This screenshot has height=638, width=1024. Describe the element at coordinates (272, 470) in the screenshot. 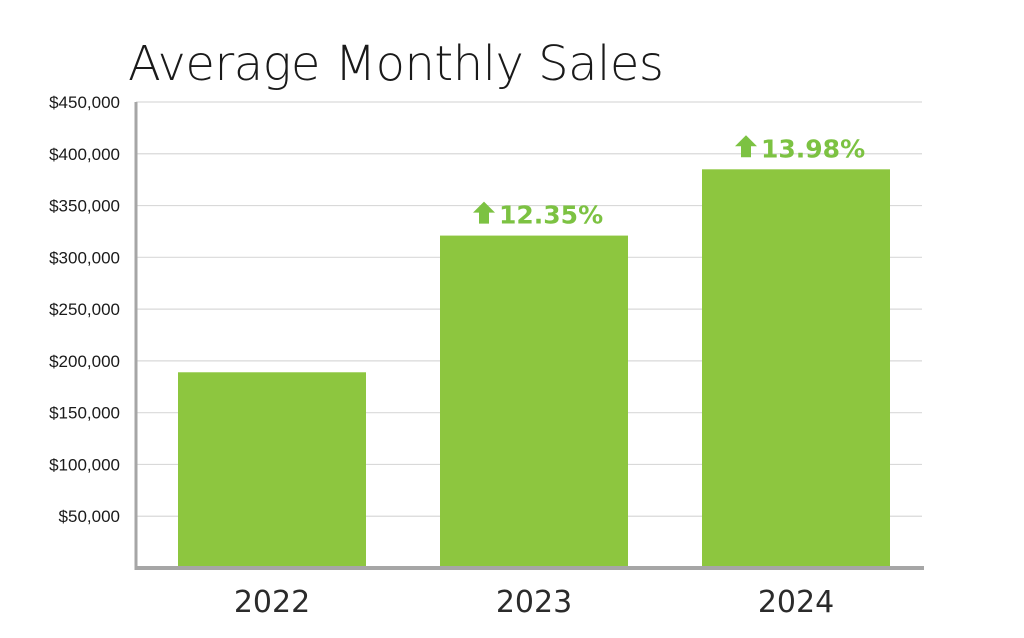

I see `bar-2022` at that location.